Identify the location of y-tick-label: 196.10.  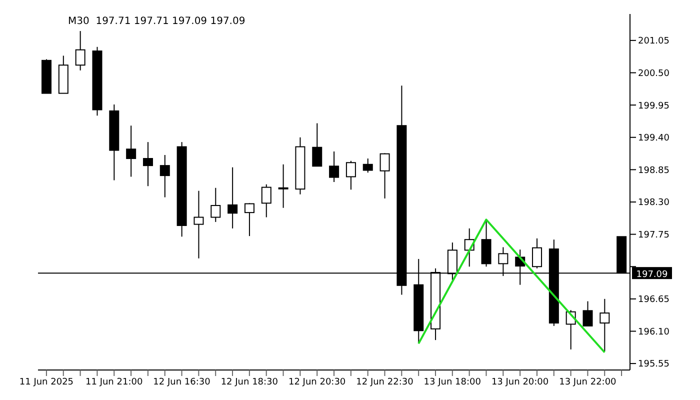
(654, 332).